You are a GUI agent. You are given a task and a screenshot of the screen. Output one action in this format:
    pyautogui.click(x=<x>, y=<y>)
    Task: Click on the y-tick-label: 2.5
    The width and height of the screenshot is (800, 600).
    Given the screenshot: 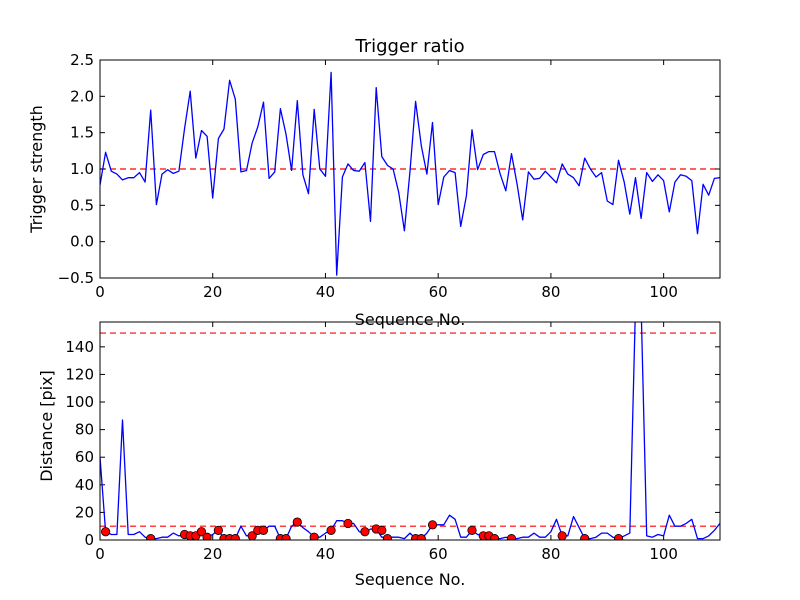 What is the action you would take?
    pyautogui.click(x=82, y=60)
    